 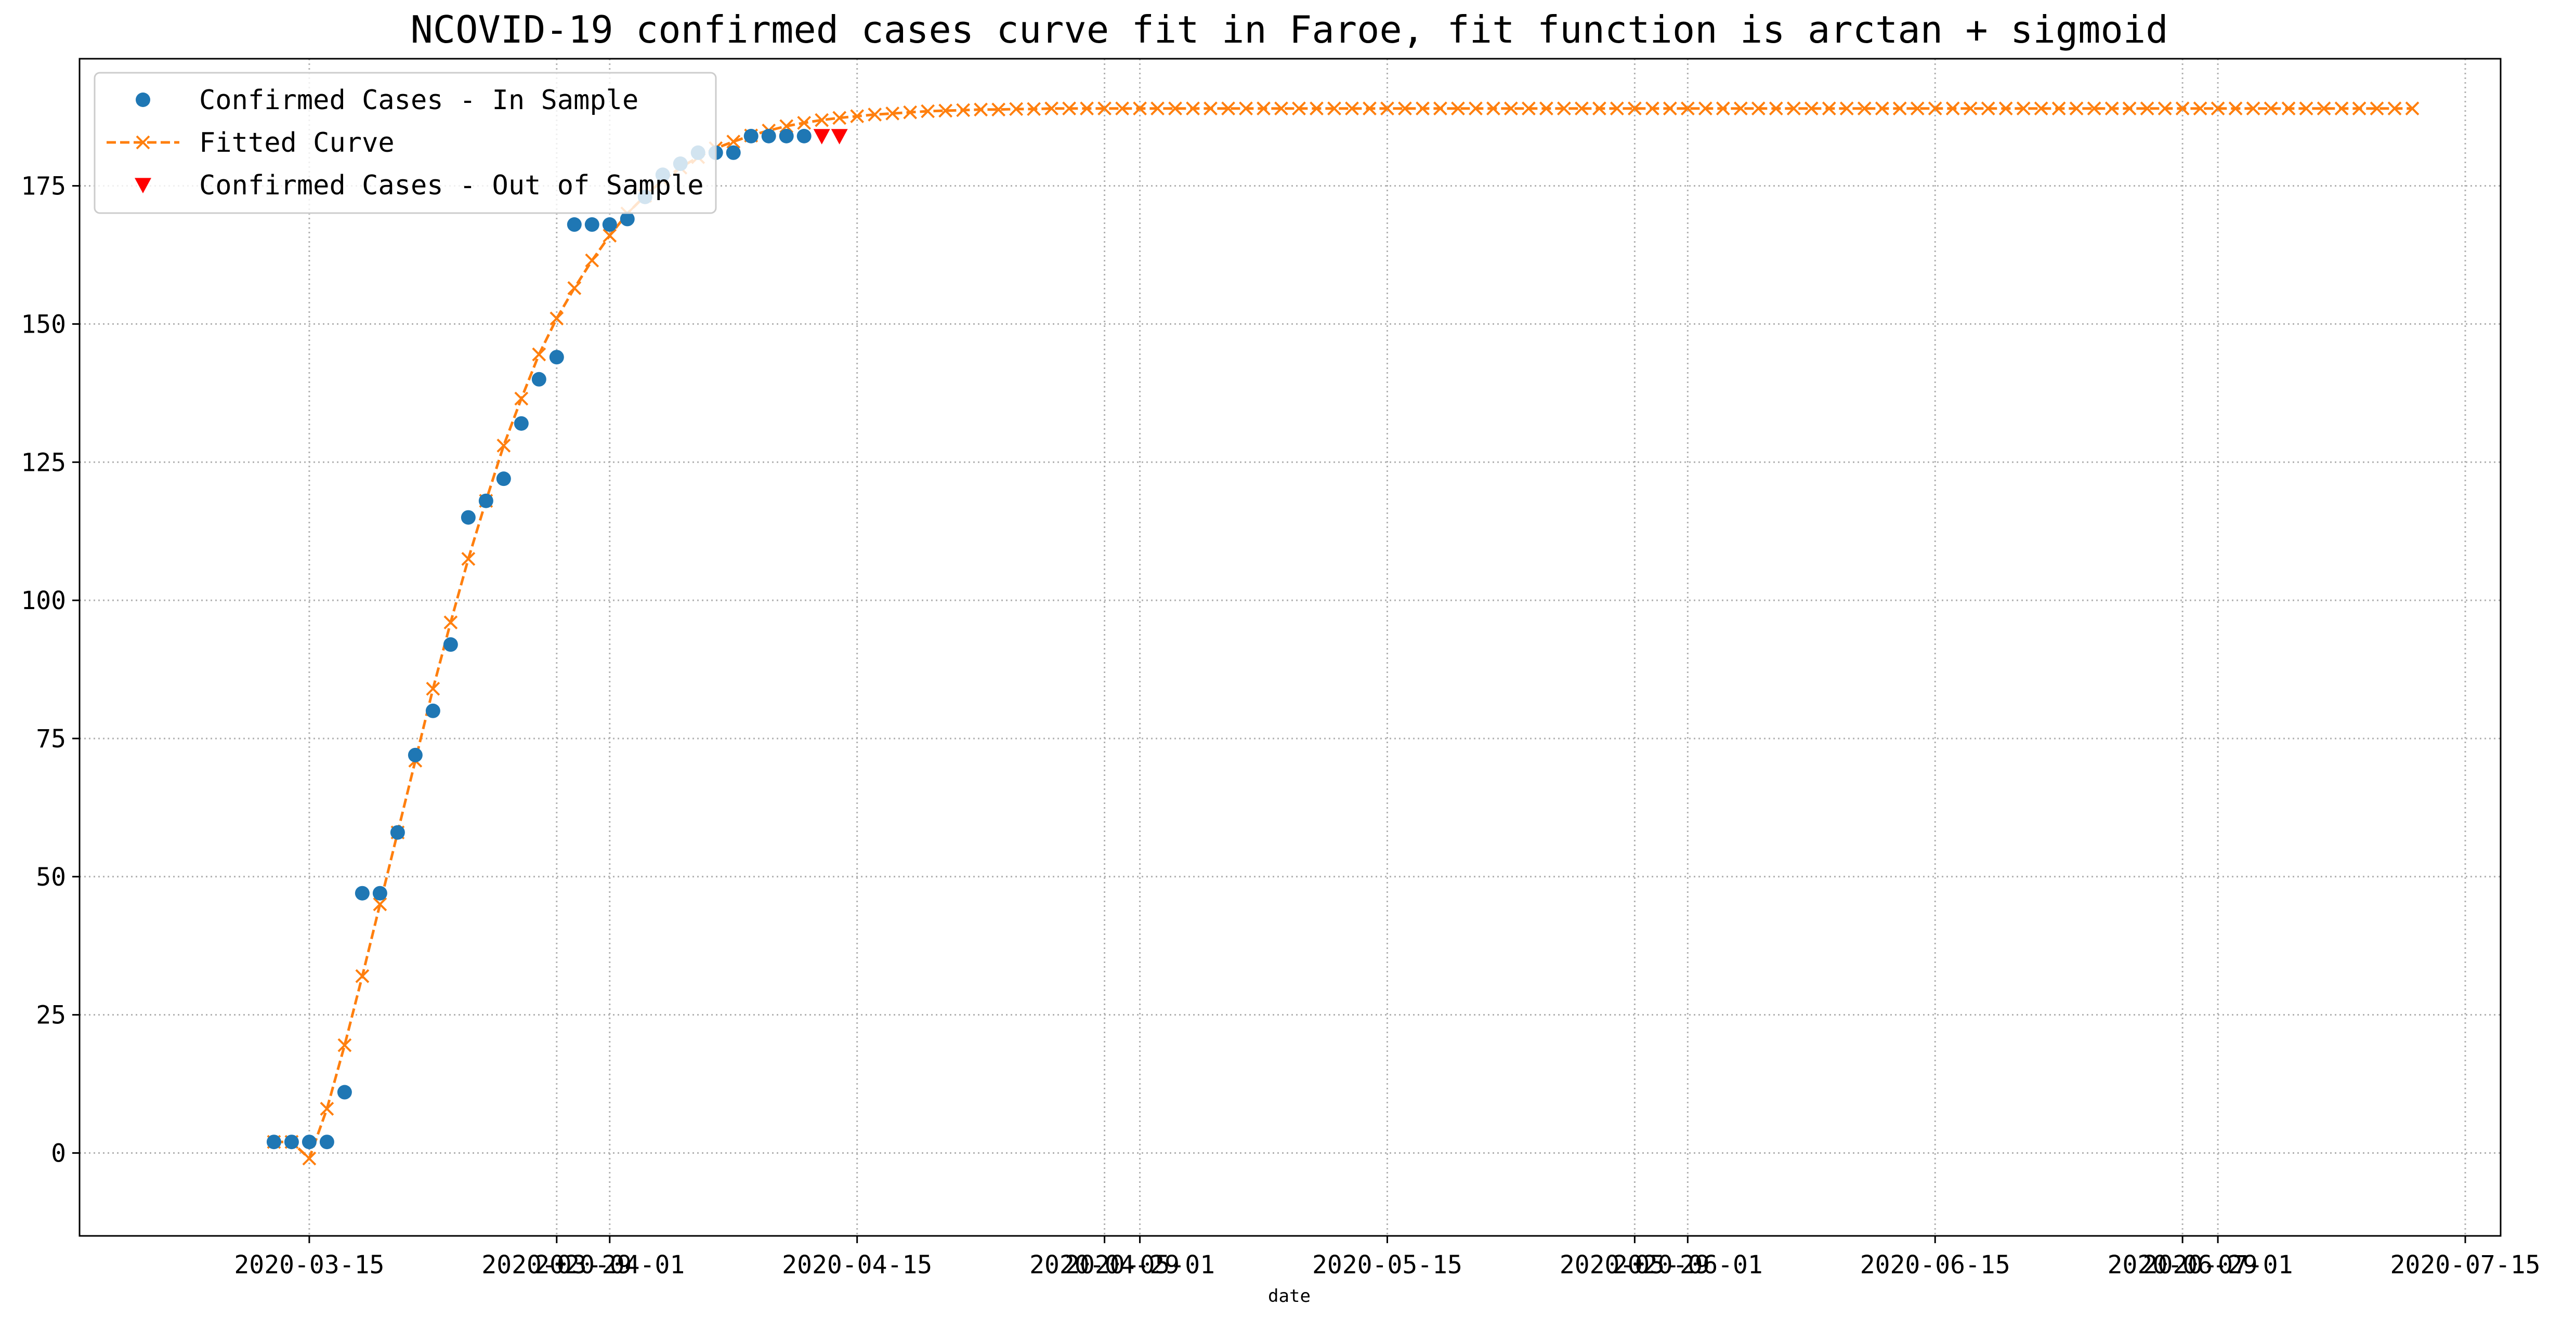 What do you see at coordinates (1935, 1265) in the screenshot?
I see `x-tick-label: 2020-06-15` at bounding box center [1935, 1265].